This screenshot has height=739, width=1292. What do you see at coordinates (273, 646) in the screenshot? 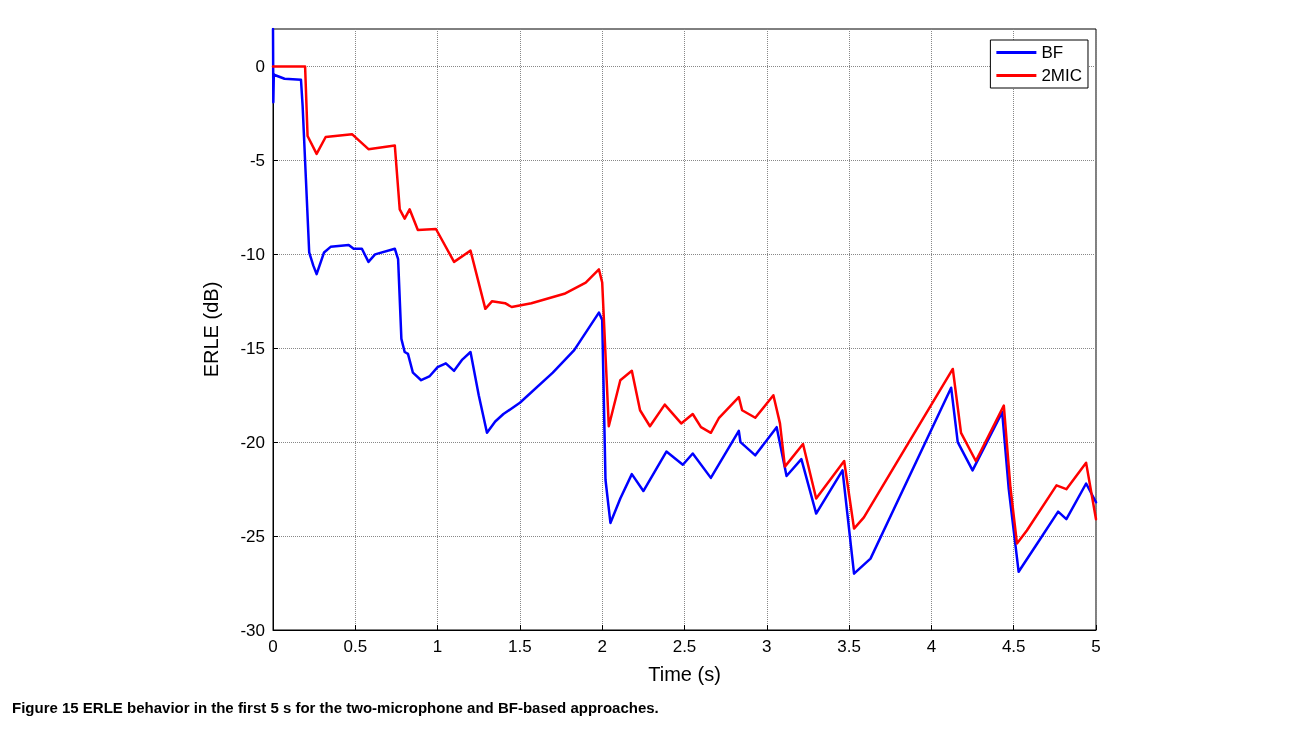
I see `x-tick-label: 0` at bounding box center [273, 646].